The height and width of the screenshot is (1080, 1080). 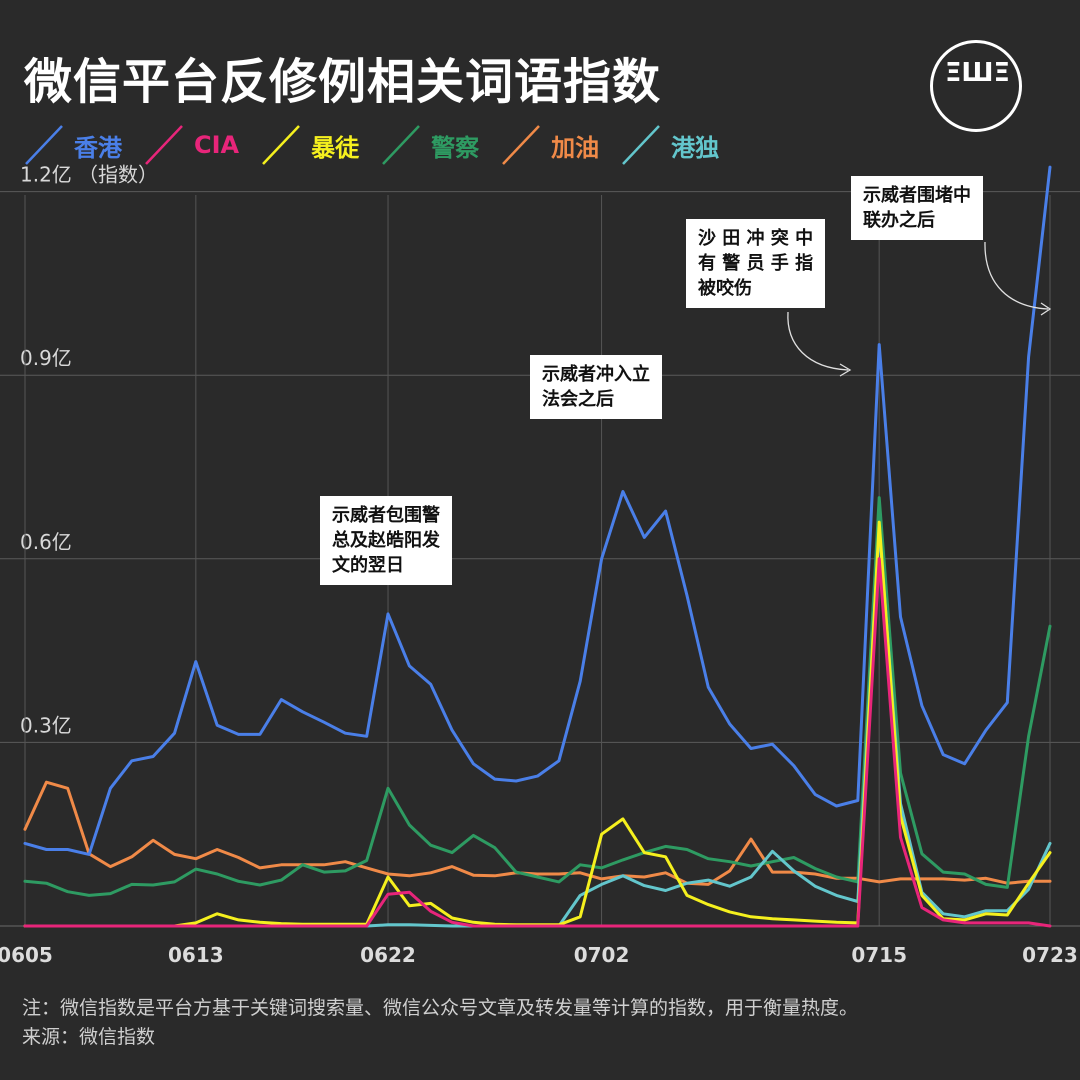 What do you see at coordinates (537, 833) in the screenshot?
I see `series-line-加油` at bounding box center [537, 833].